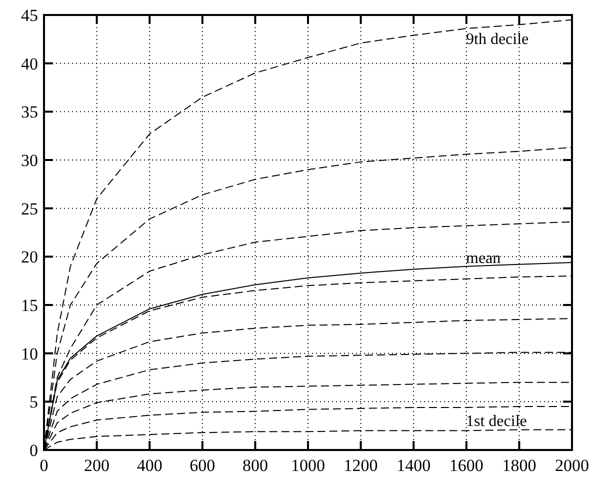  What do you see at coordinates (29, 354) in the screenshot?
I see `y-tick-label: 10` at bounding box center [29, 354].